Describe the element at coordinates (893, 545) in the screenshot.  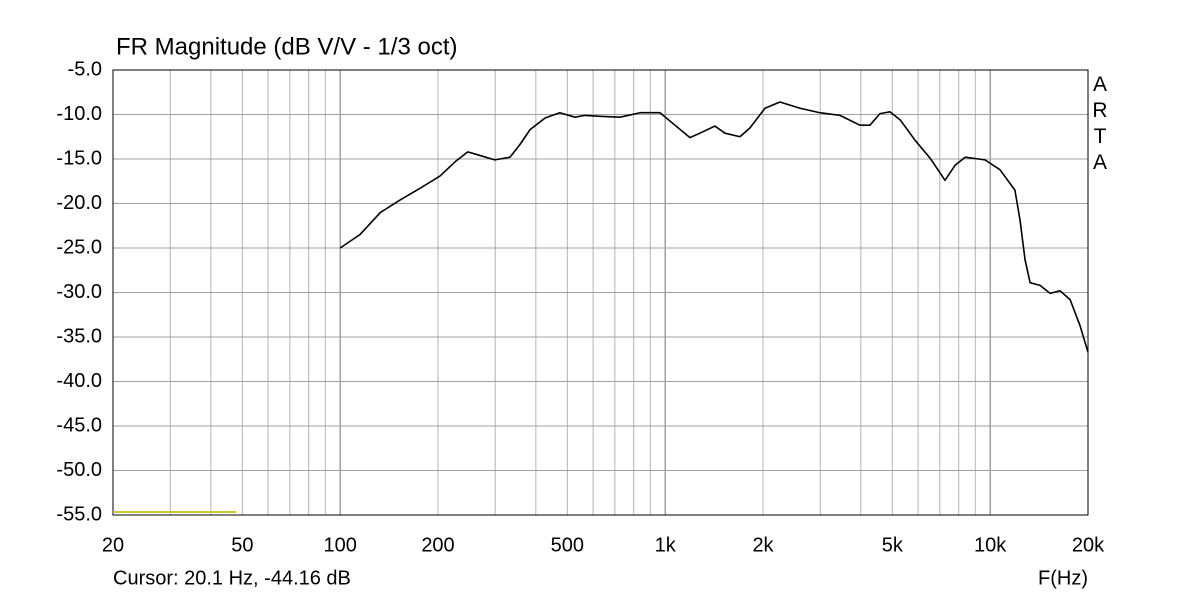
I see `x-tick-label: 5k` at that location.